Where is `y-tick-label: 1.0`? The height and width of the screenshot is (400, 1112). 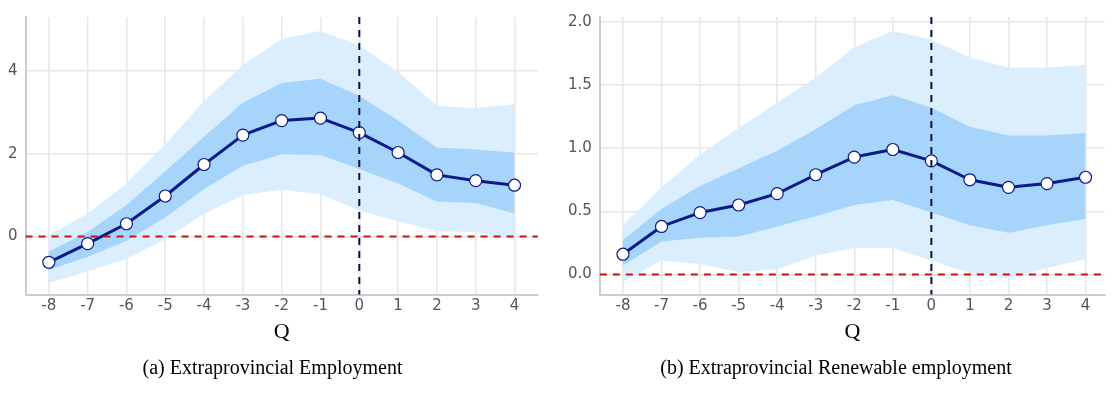
y-tick-label: 1.0 is located at coordinates (580, 147).